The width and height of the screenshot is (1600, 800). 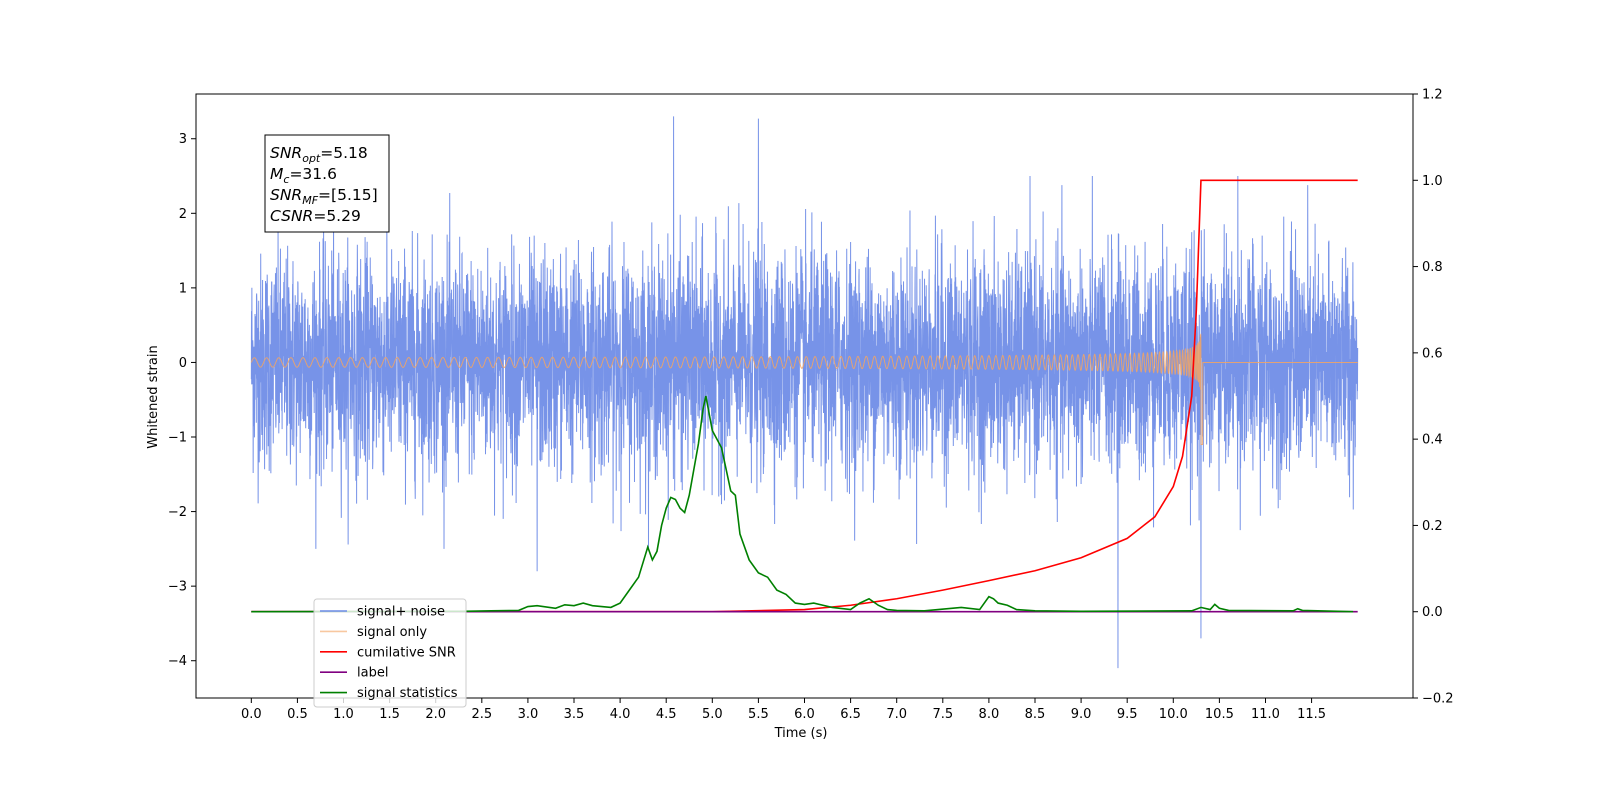 I want to click on y-right-tick-label: 0.4, so click(x=1432, y=440).